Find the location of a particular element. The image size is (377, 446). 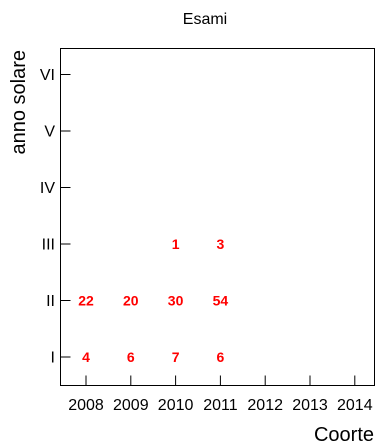

data-label: 20 is located at coordinates (131, 301).